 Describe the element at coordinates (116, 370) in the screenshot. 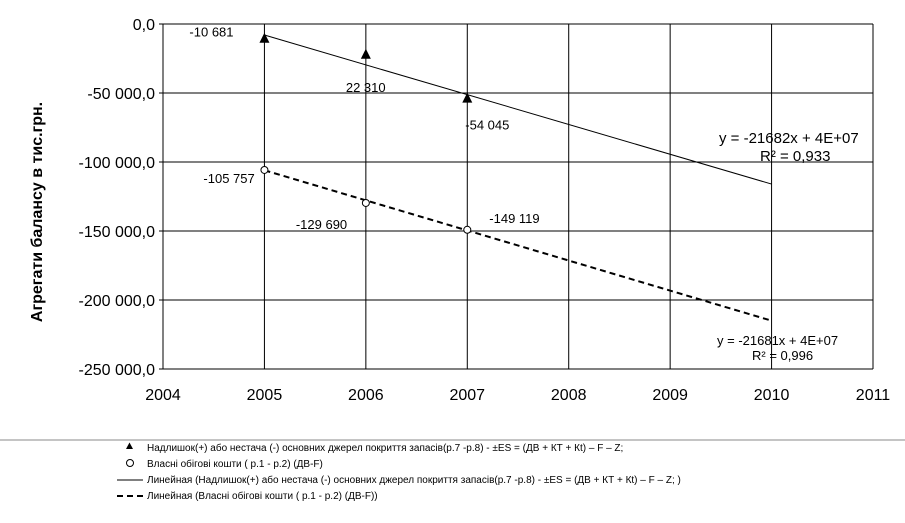

I see `y-tick-label: -250 000,0` at that location.